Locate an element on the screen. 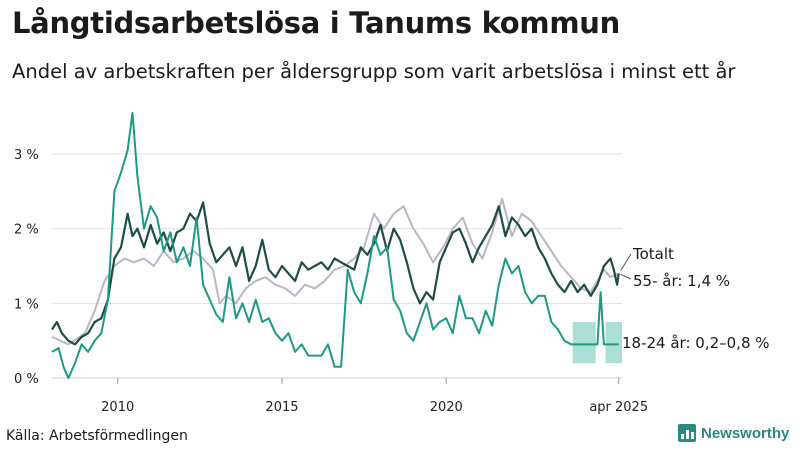  source-note: Källa: Arbetsförmedlingen is located at coordinates (97, 436).